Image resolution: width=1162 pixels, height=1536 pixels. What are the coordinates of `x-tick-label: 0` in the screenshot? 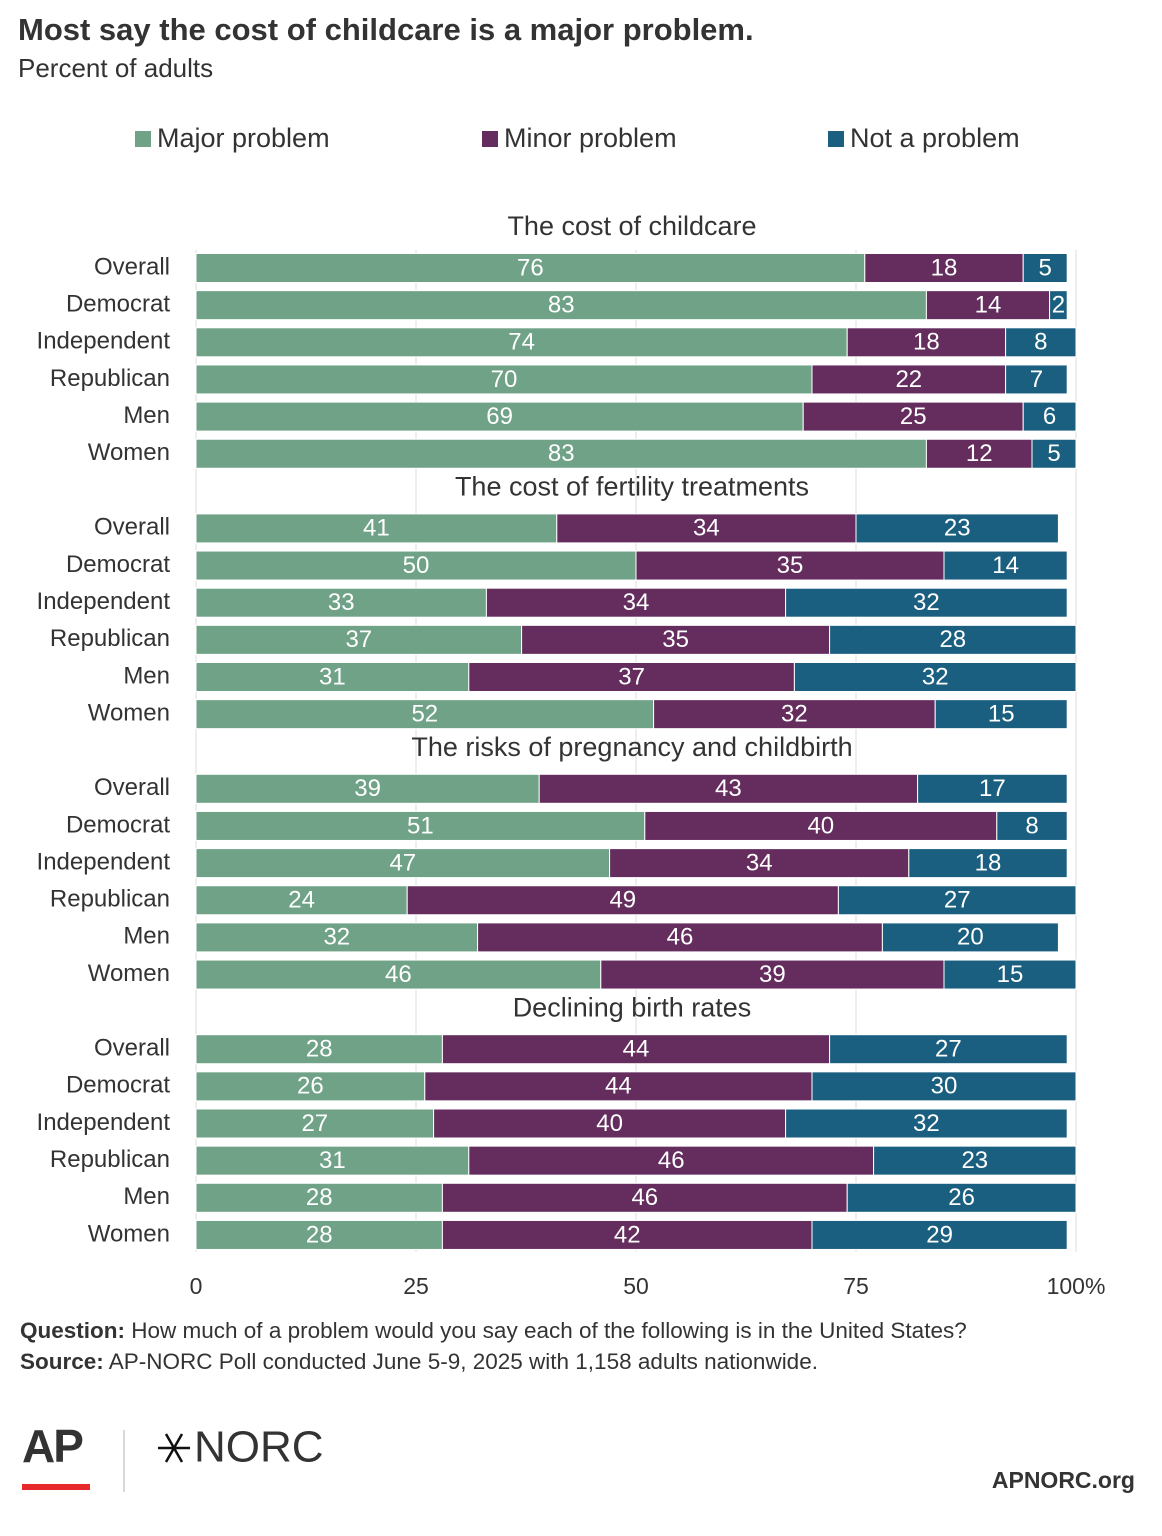 It's located at (196, 1286).